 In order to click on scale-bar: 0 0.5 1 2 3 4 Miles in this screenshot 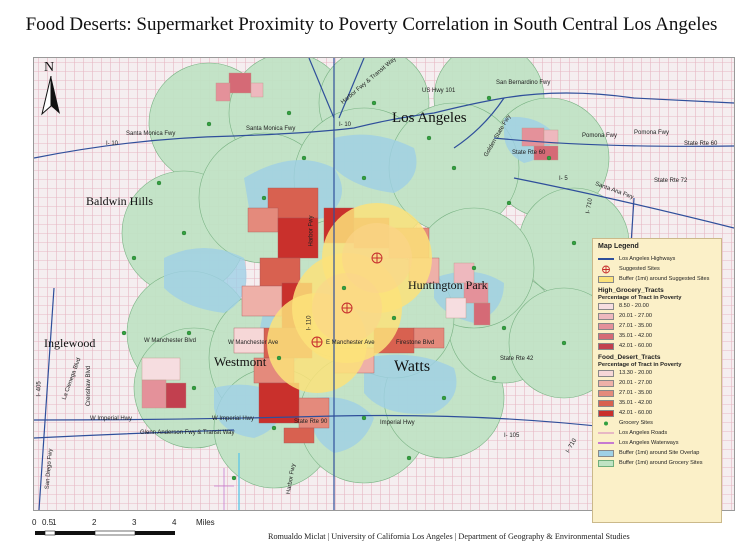, I will do `click(132, 533)`.